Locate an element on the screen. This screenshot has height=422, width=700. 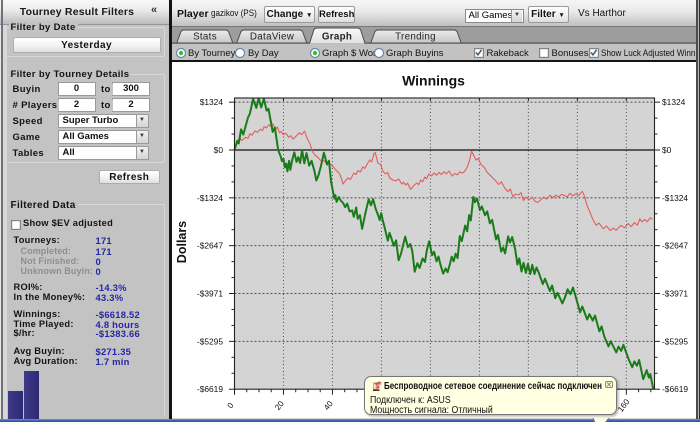
svg-text: Winnings is located at coordinates (433, 80).